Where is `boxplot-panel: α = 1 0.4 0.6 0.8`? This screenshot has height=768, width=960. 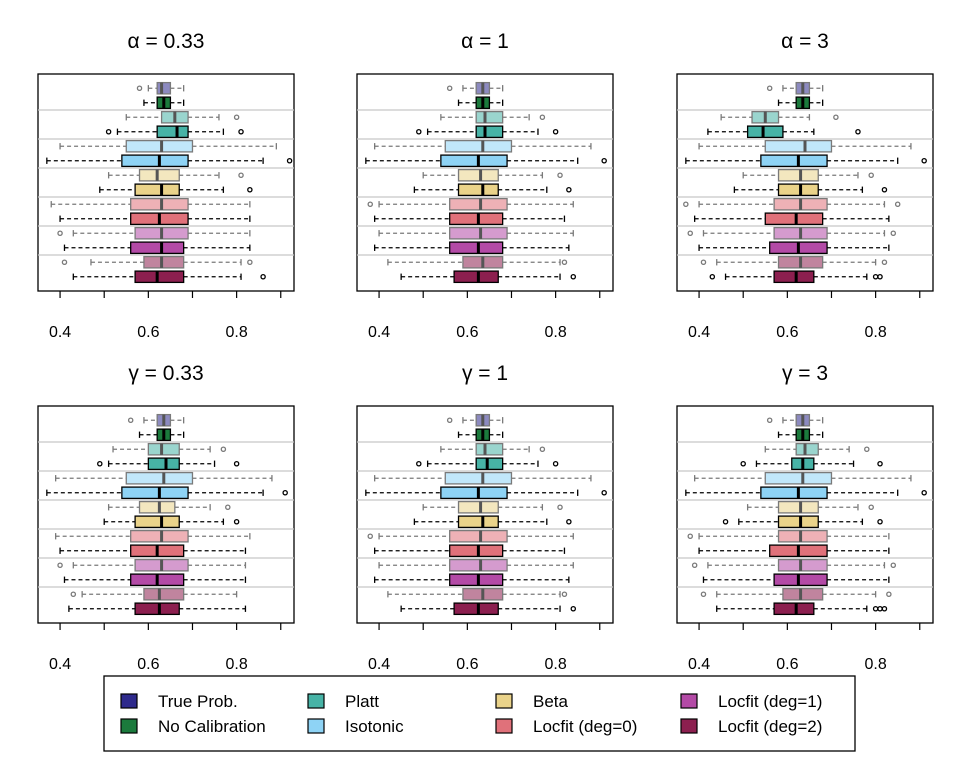
boxplot-panel: α = 1 0.4 0.6 0.8 is located at coordinates (485, 185).